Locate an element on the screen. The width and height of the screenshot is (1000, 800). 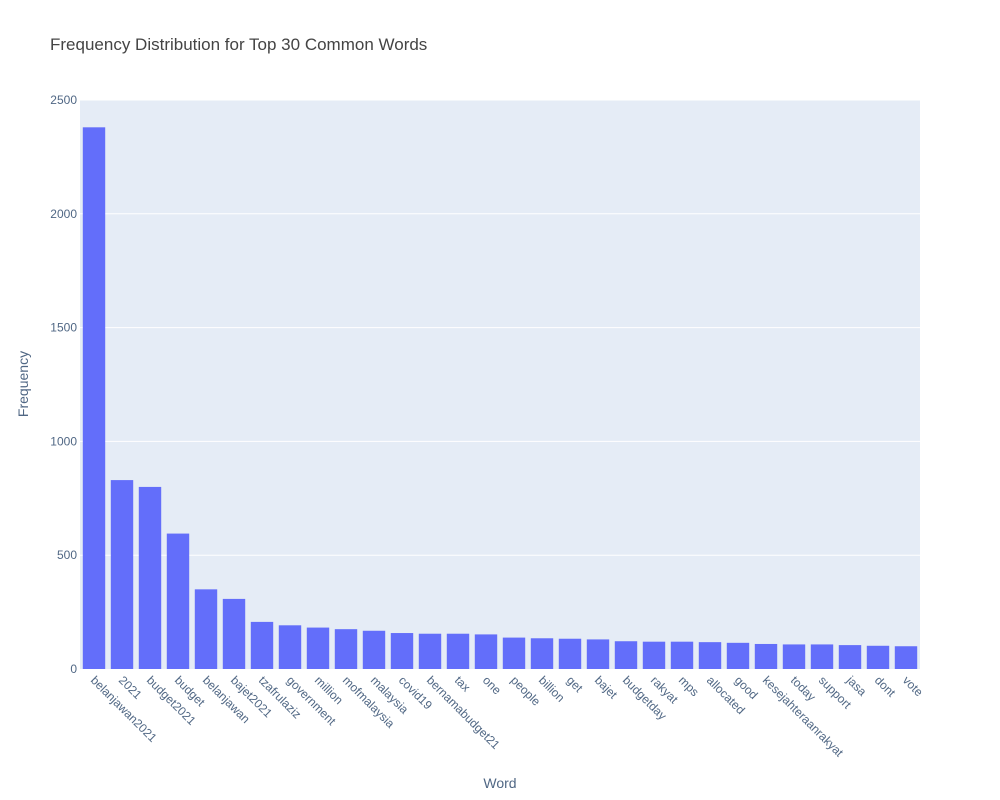
bar-malaysia is located at coordinates (374, 649).